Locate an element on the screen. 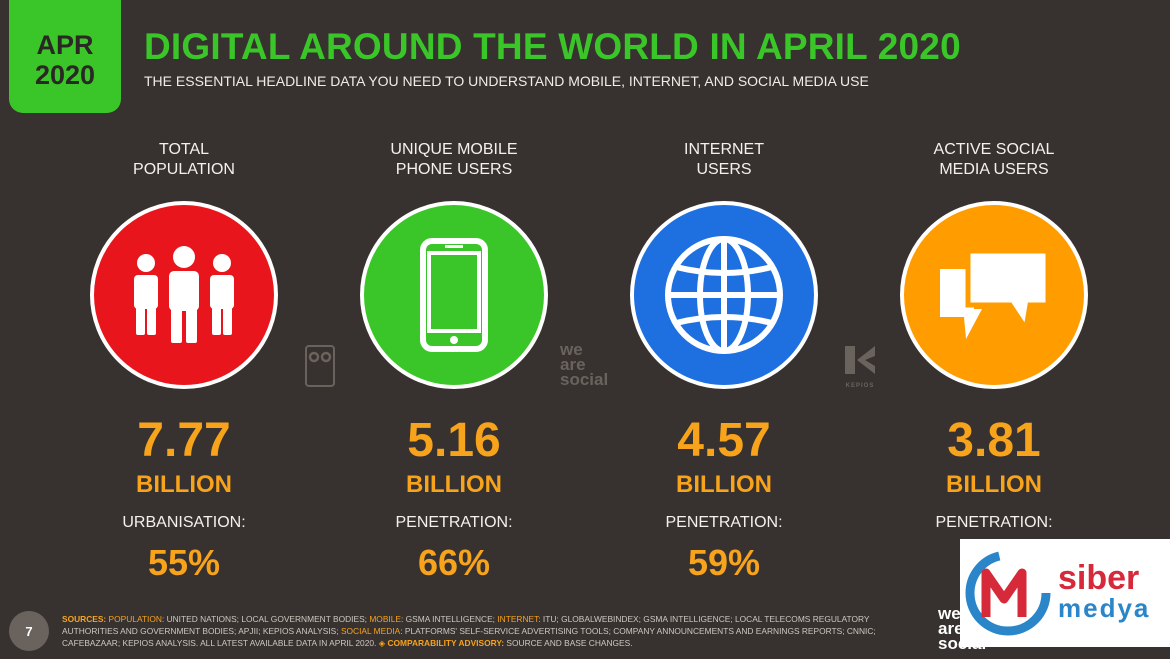  people-icon is located at coordinates (184, 295).